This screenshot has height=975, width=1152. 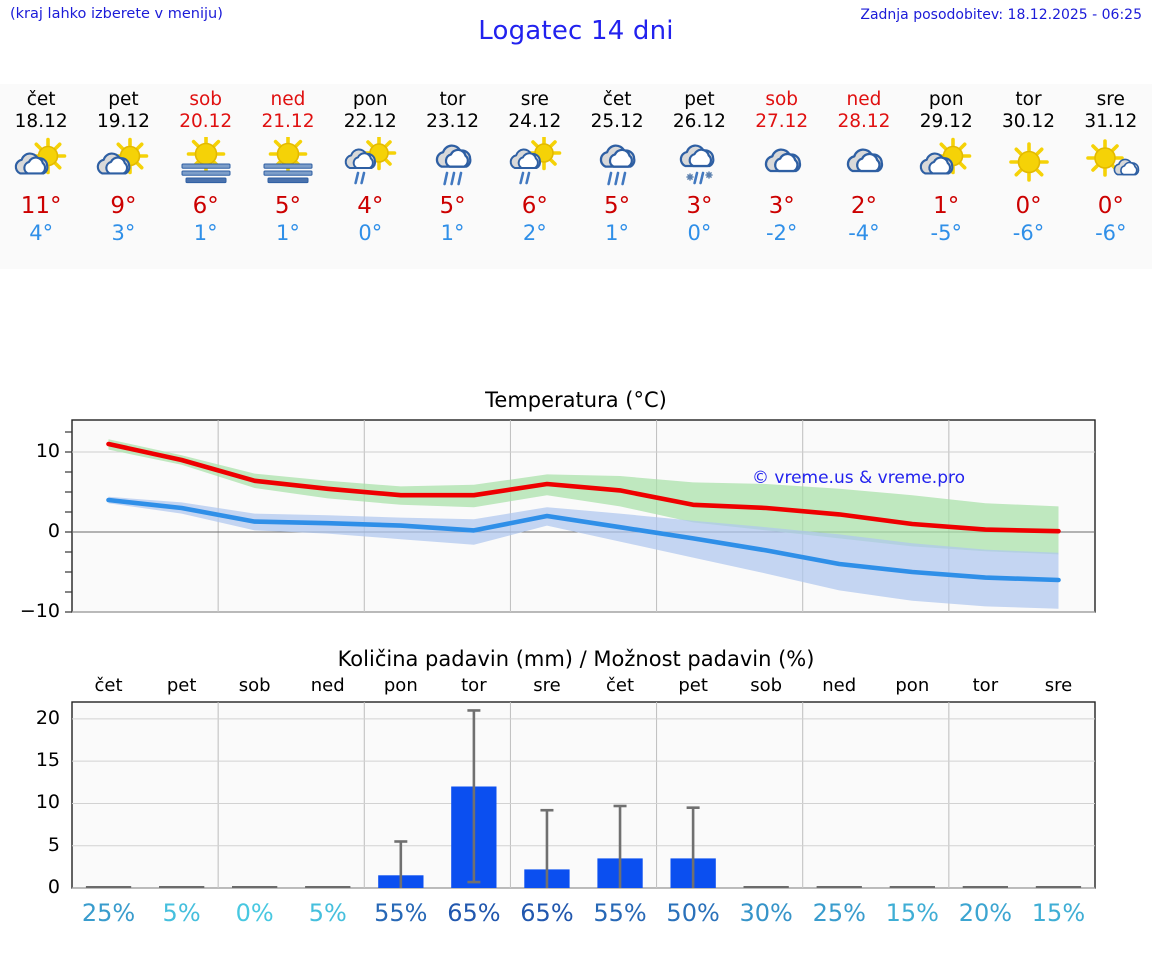 What do you see at coordinates (53, 887) in the screenshot?
I see `precipitation-y-tick: 0` at bounding box center [53, 887].